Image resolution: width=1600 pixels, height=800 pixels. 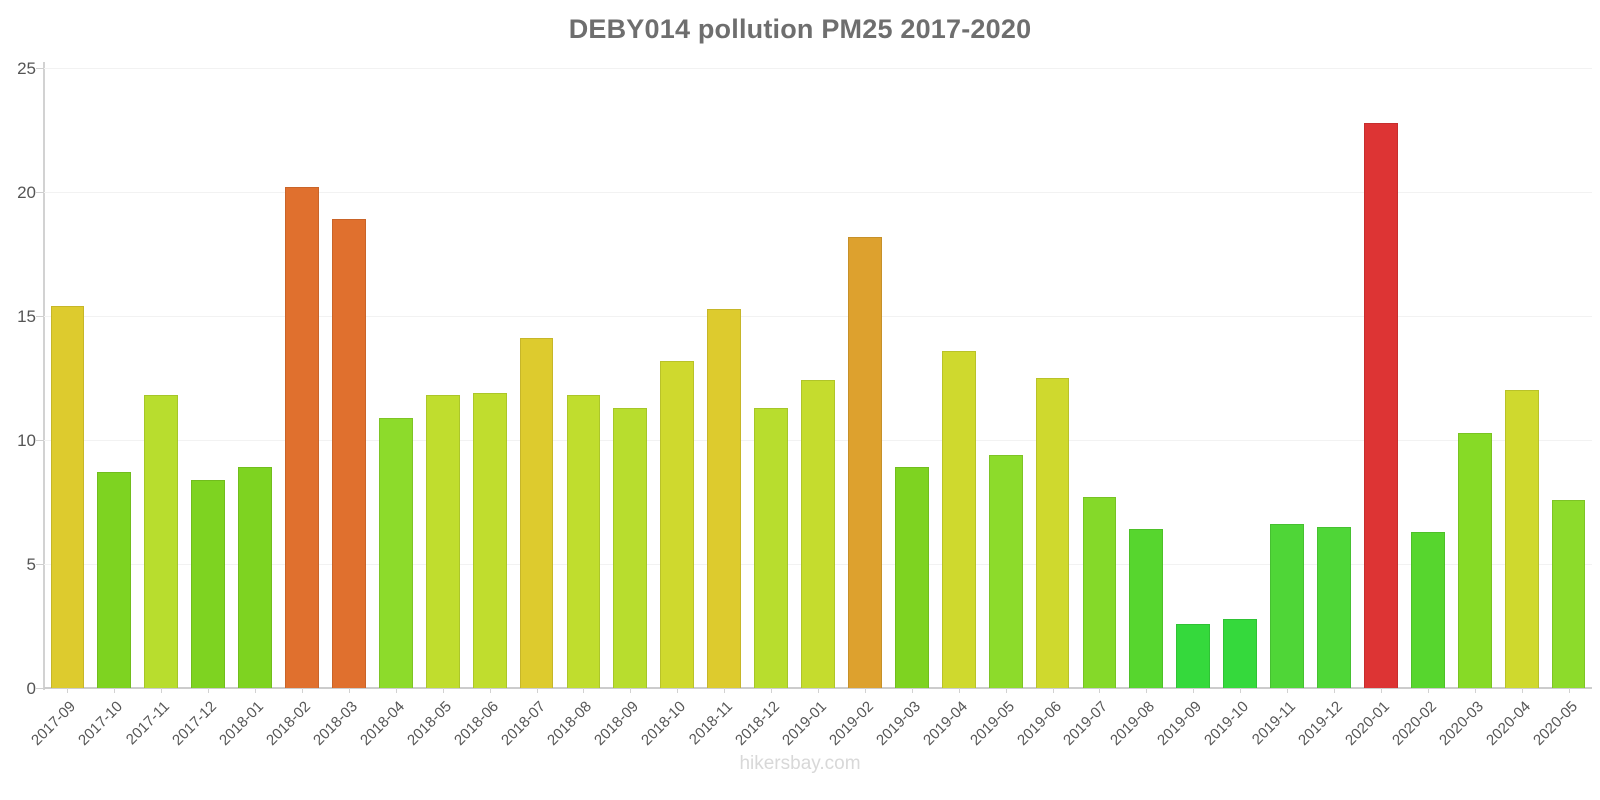 I want to click on x-tick-label: 2020-05, so click(x=1555, y=723).